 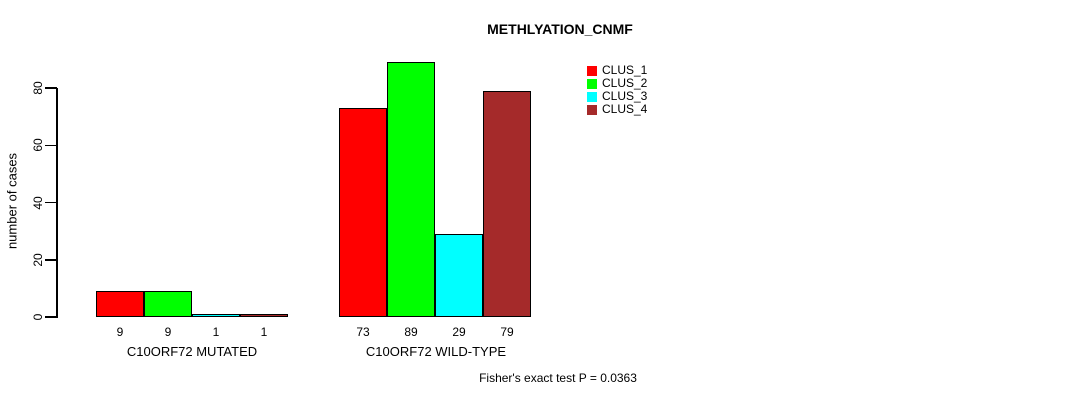 I want to click on bar-value-label: 89, so click(x=411, y=332).